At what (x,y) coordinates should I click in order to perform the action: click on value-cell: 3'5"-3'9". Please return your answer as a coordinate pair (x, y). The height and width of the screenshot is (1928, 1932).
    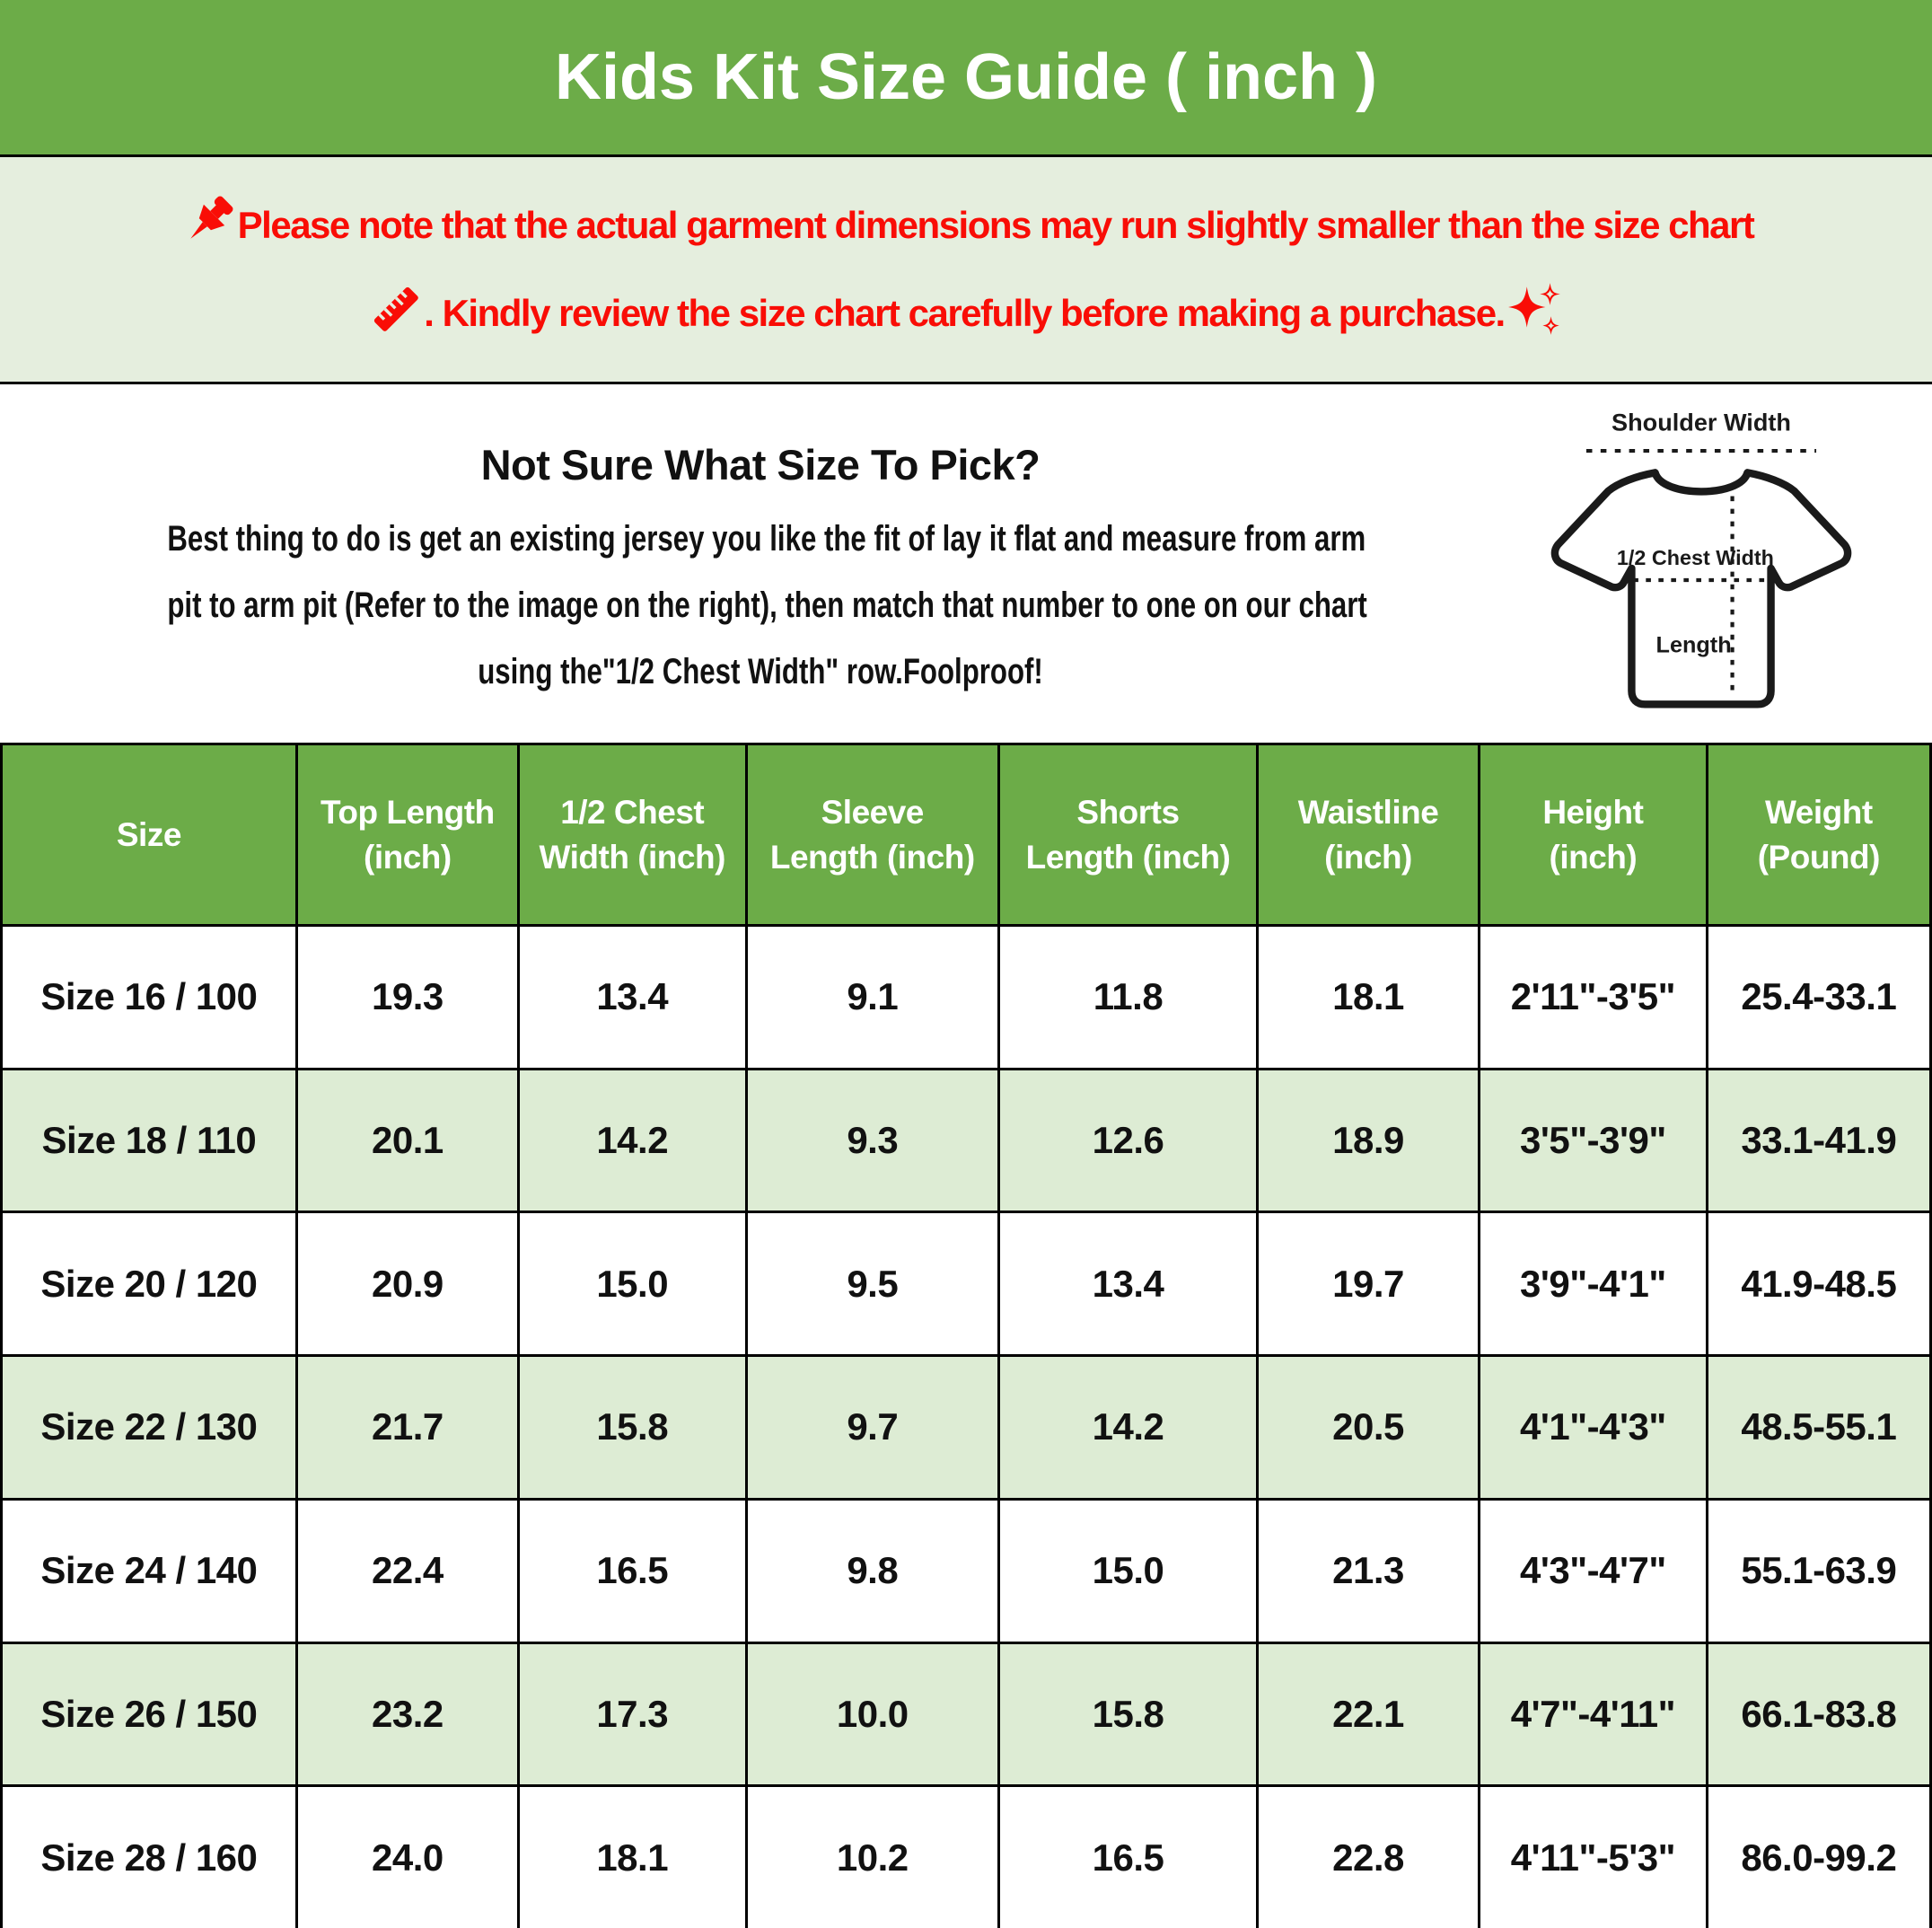
    Looking at the image, I should click on (1593, 1140).